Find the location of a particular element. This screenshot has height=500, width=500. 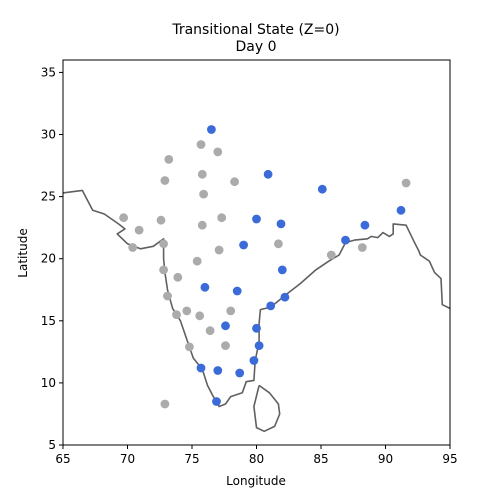

x-tick-label: 85 is located at coordinates (320, 459).